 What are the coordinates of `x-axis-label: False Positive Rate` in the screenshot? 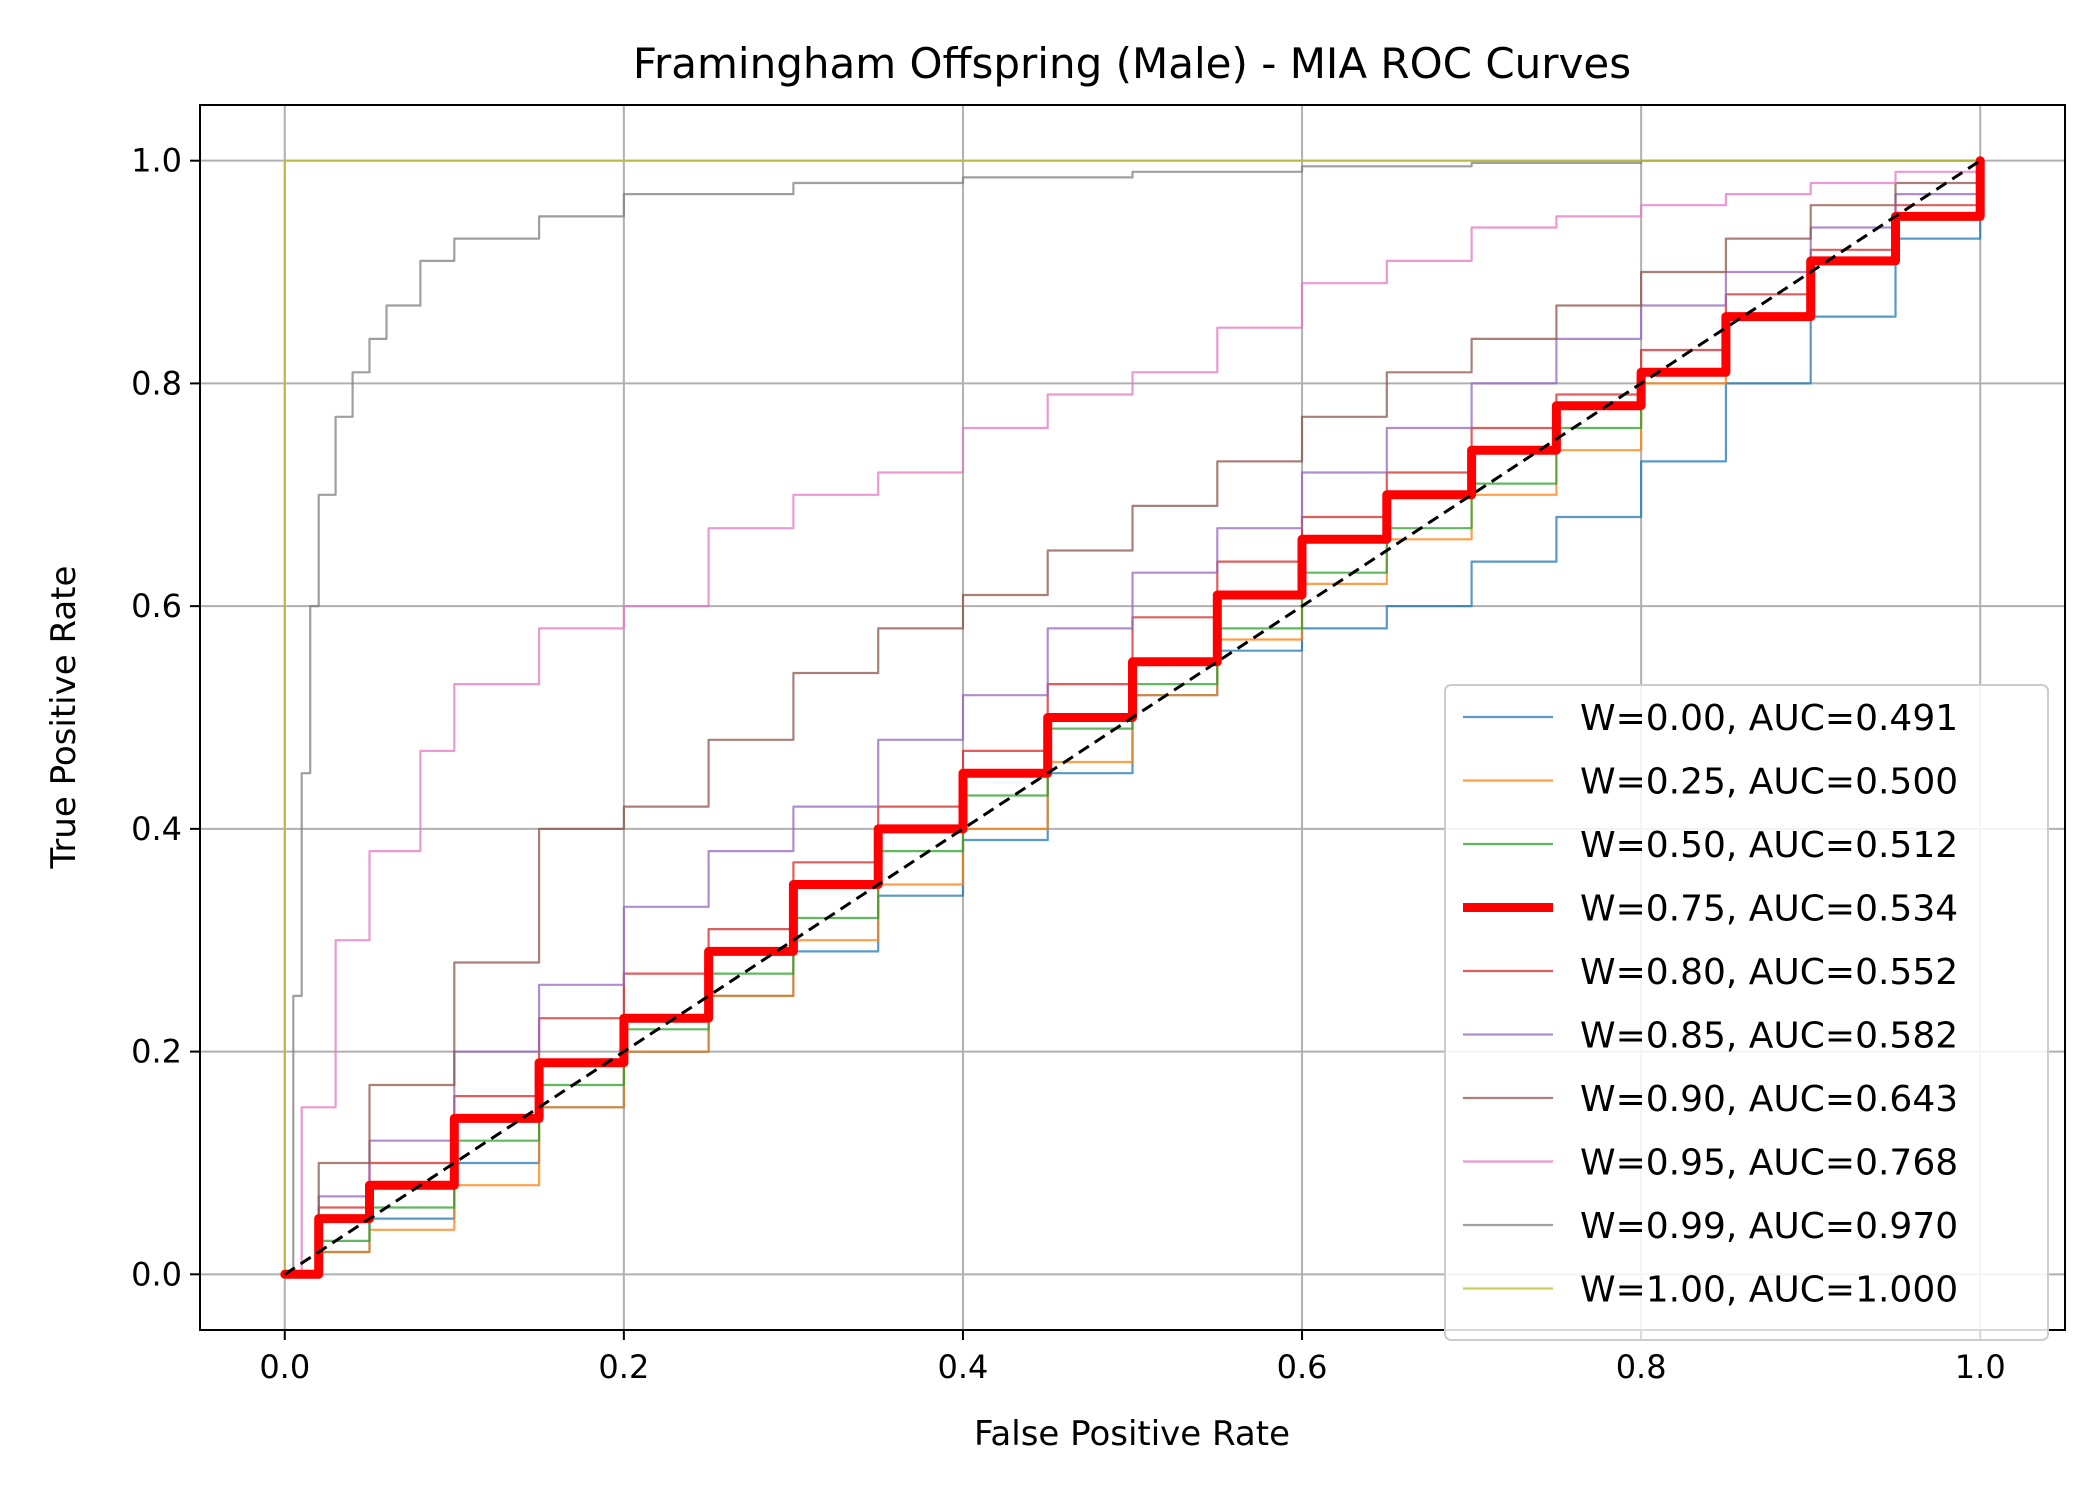 It's located at (1132, 1434).